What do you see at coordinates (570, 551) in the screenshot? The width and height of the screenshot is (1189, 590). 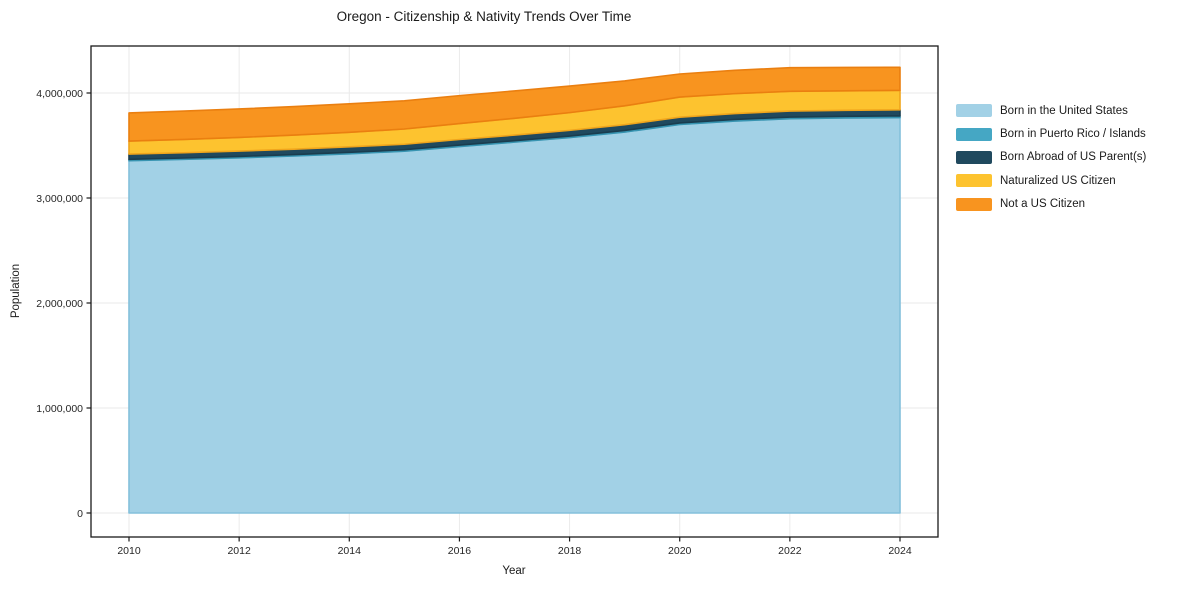 I see `x-tick-label: 2018` at bounding box center [570, 551].